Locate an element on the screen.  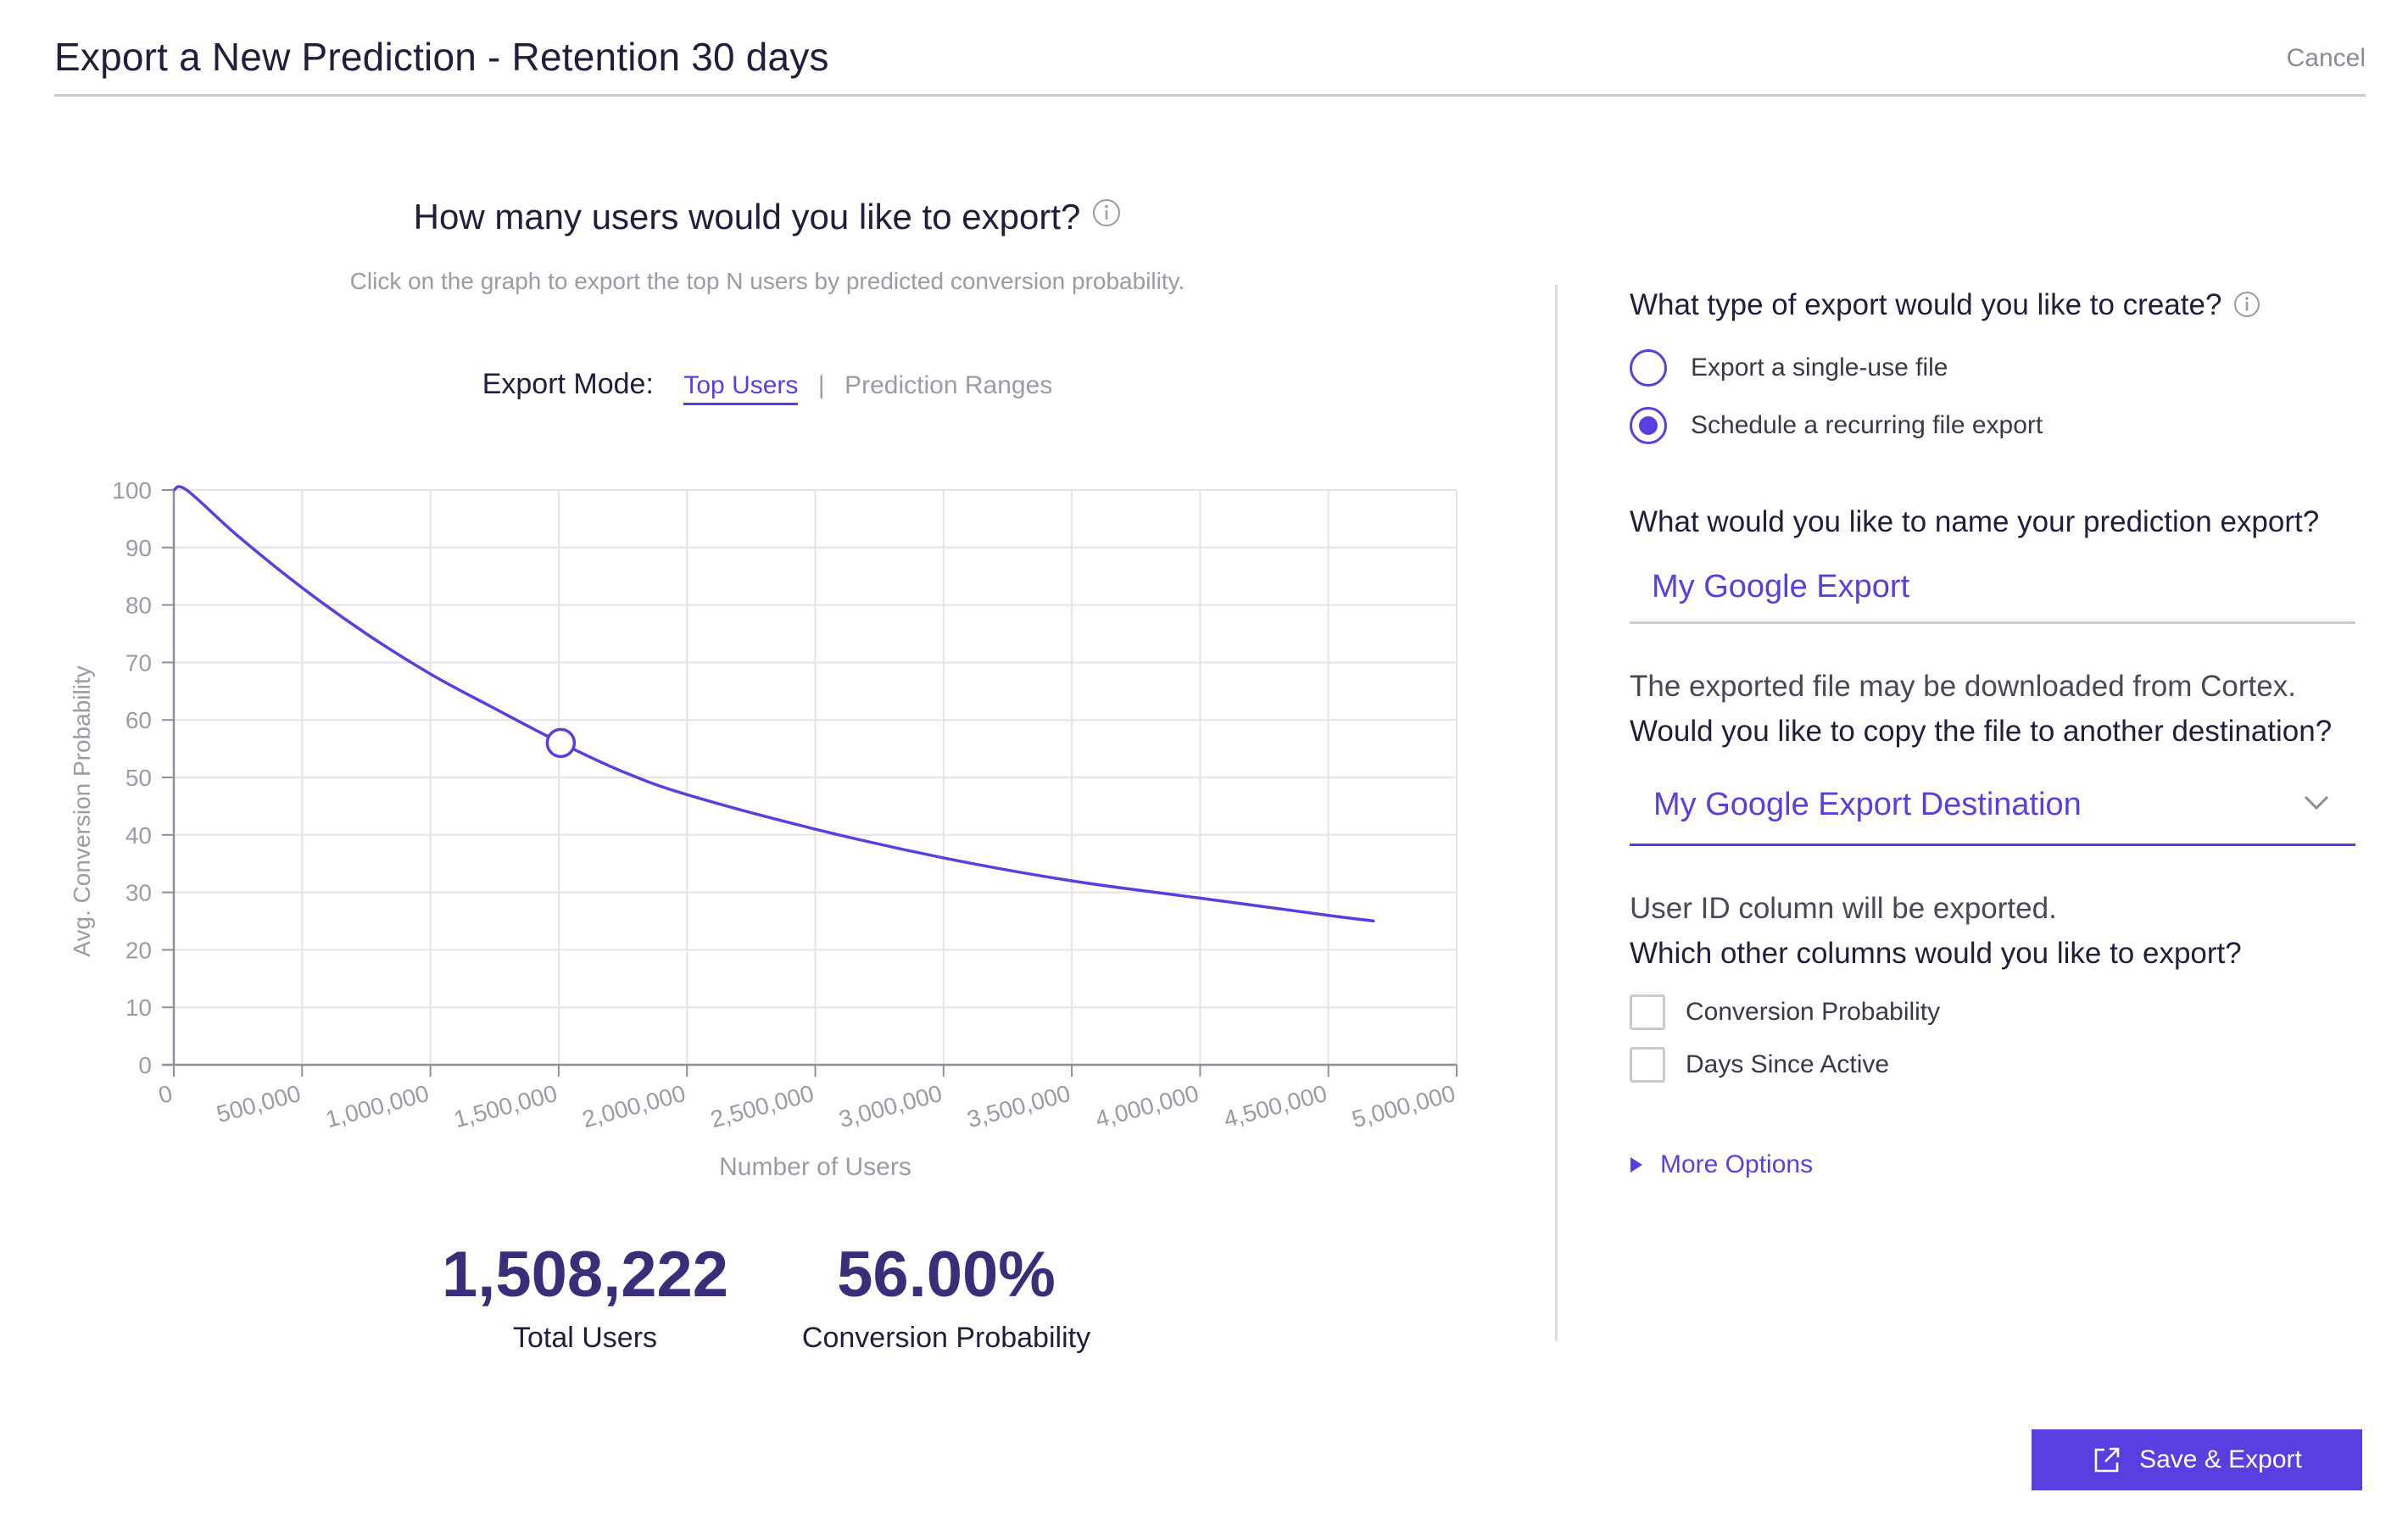
radio-single-use-file: Export a single-use file is located at coordinates (1789, 367).